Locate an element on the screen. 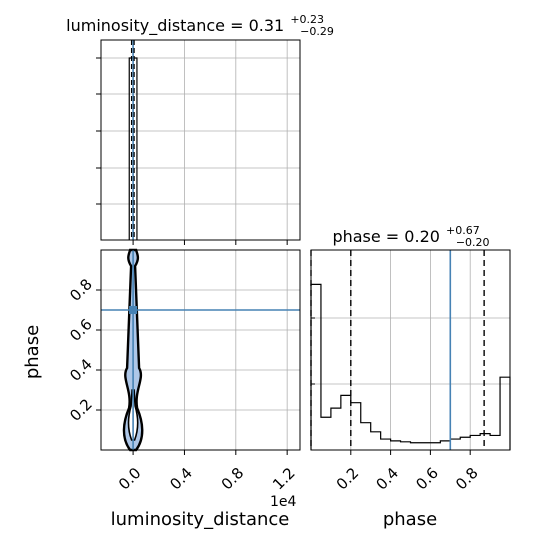 The height and width of the screenshot is (550, 550). joint-panel-frame is located at coordinates (200, 350).